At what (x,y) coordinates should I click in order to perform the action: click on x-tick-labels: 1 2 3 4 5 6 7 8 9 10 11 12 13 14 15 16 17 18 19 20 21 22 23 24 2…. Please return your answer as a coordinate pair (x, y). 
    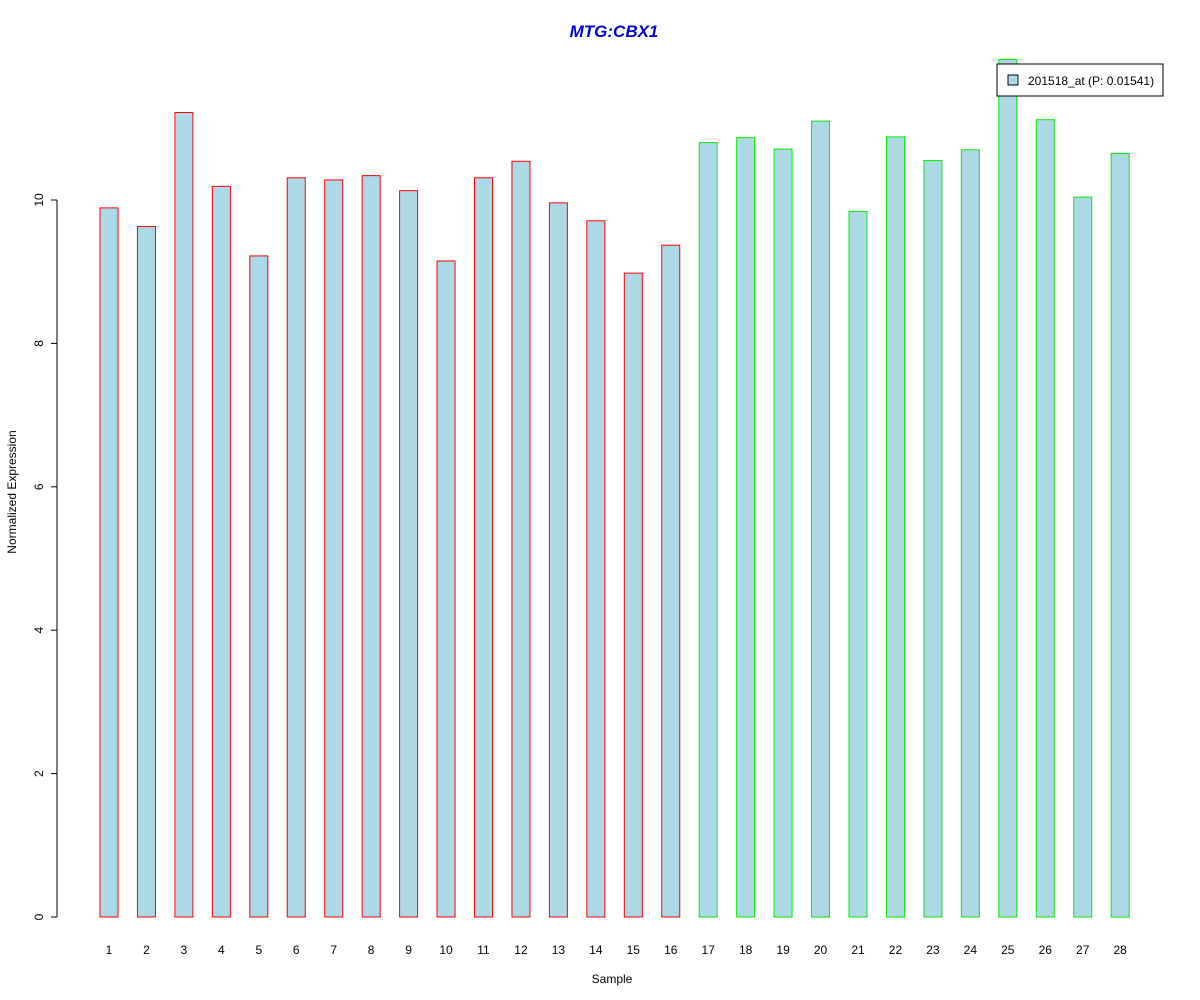
    Looking at the image, I should click on (616, 950).